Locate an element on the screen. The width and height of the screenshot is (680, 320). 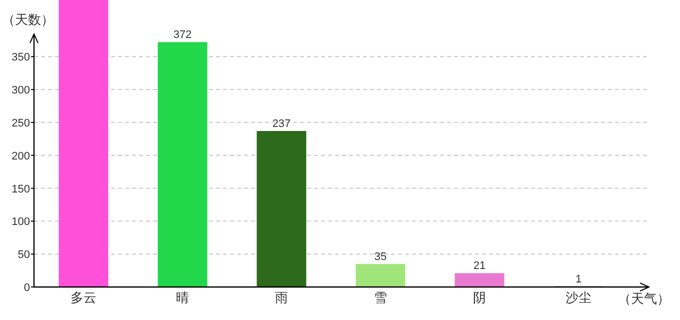
x-tick-label: 晴 is located at coordinates (182, 297).